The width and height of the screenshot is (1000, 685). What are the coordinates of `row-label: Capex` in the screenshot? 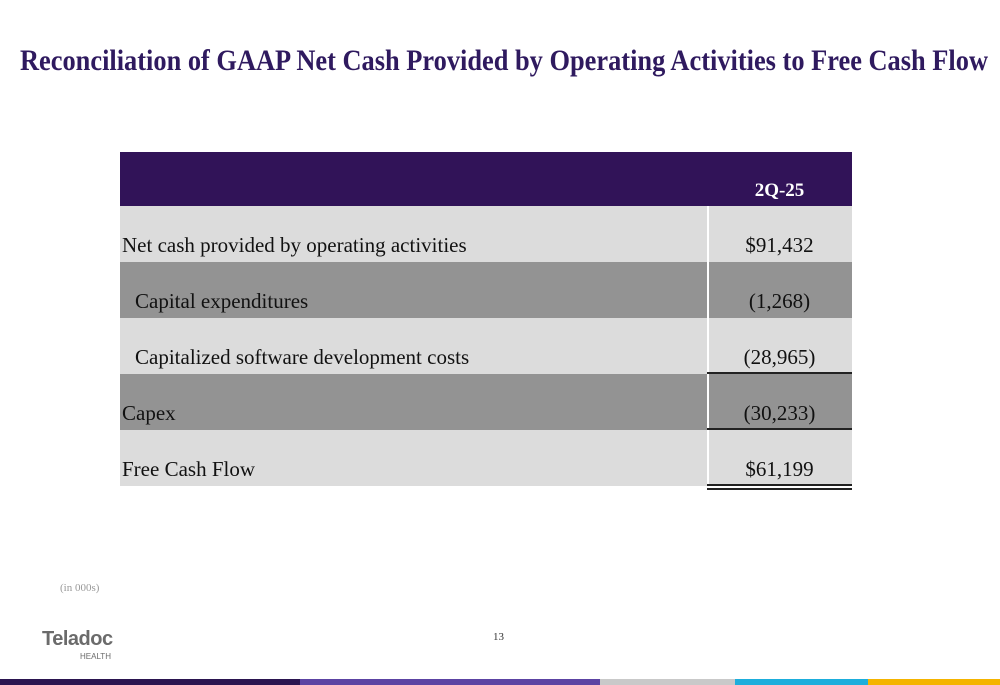 It's located at (149, 413).